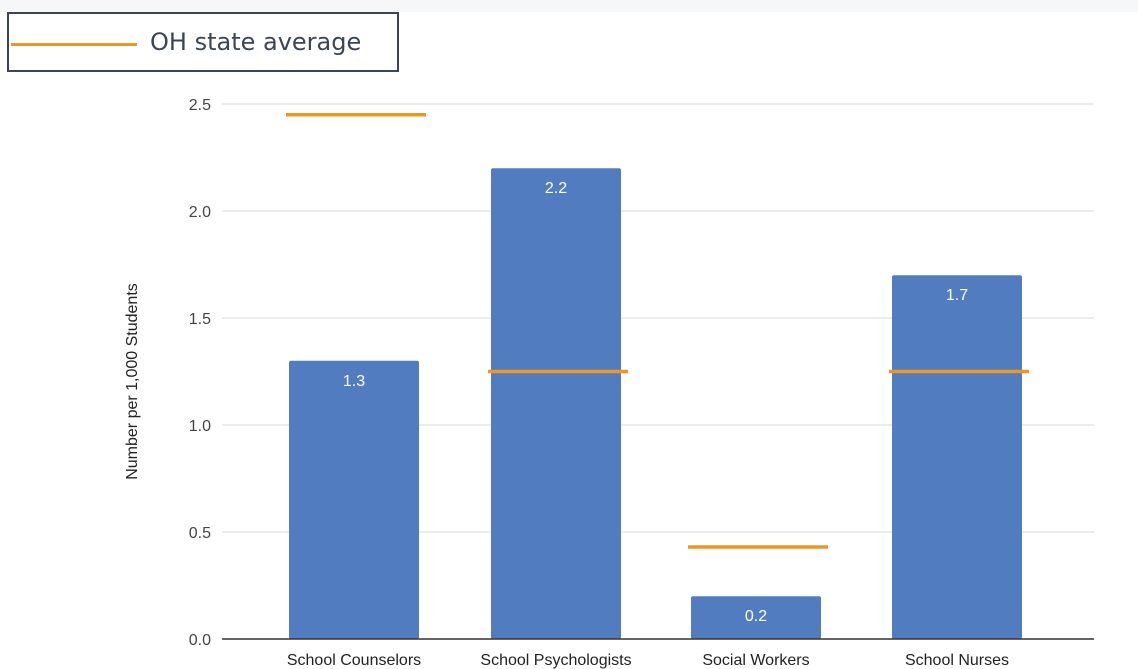  Describe the element at coordinates (354, 660) in the screenshot. I see `x-category-label: School Counselors` at that location.